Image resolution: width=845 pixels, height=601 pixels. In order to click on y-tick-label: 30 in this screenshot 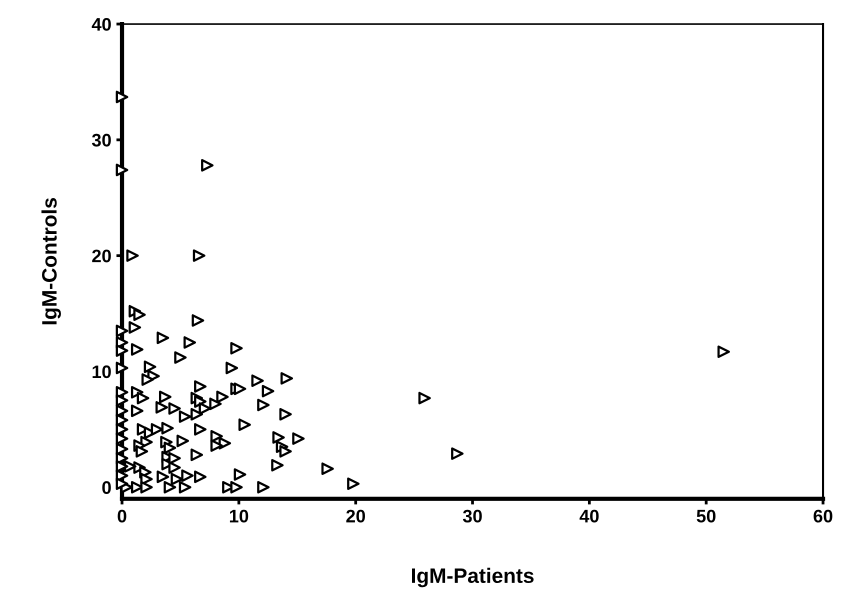, I will do `click(101, 140)`.